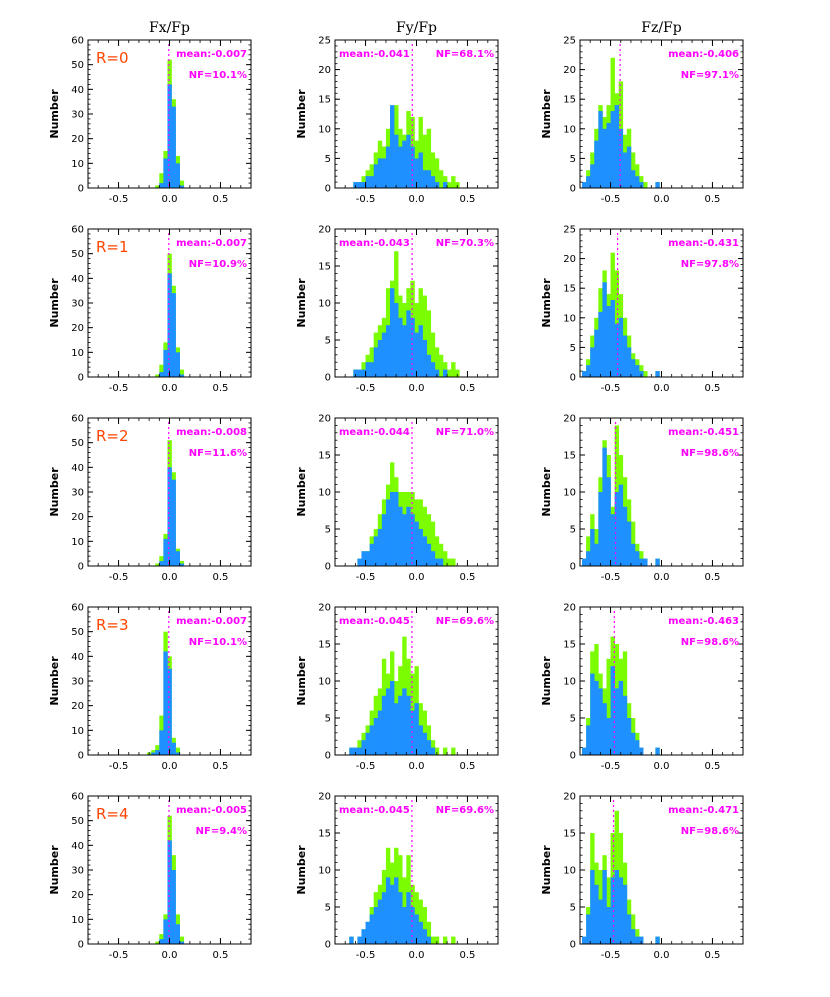 This screenshot has width=830, height=997. Describe the element at coordinates (569, 41) in the screenshot. I see `y-tick-label: 25` at that location.